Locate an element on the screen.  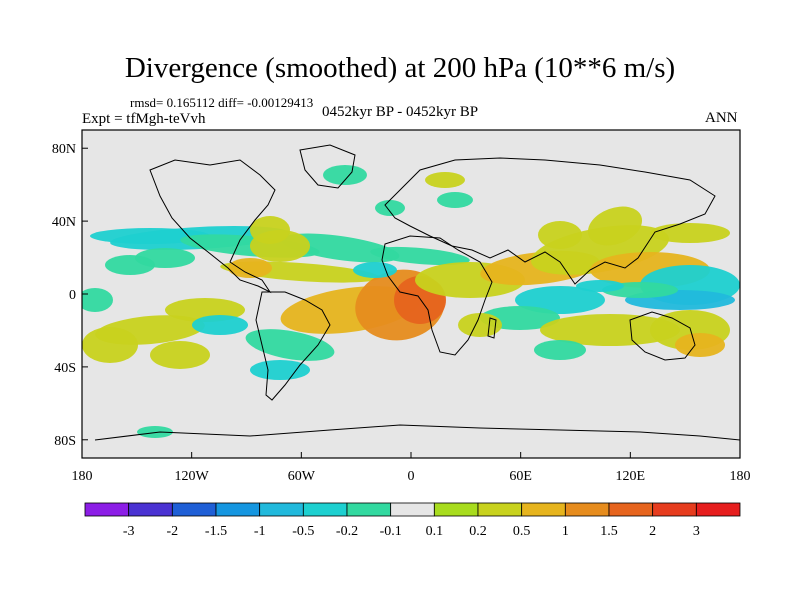
colorbar-label: -1 is located at coordinates (260, 531).